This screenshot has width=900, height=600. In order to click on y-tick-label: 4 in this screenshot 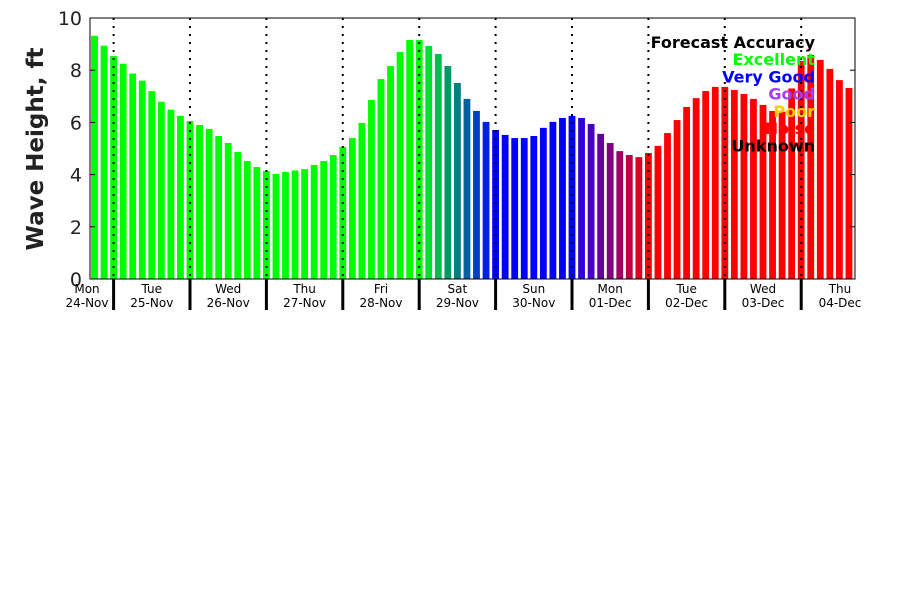, I will do `click(76, 176)`.